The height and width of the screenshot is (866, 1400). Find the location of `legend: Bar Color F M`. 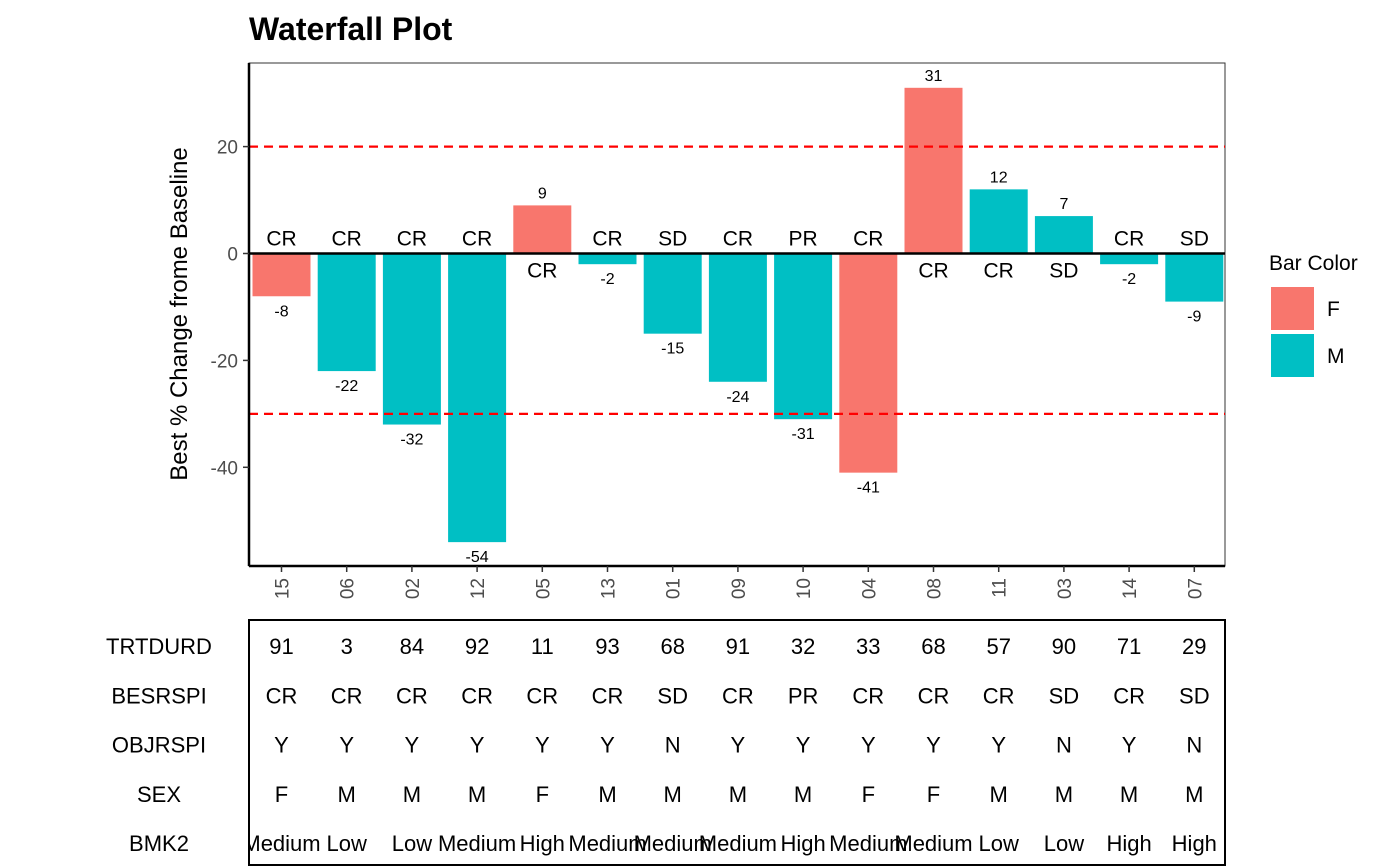

legend: Bar Color F M is located at coordinates (1313, 314).